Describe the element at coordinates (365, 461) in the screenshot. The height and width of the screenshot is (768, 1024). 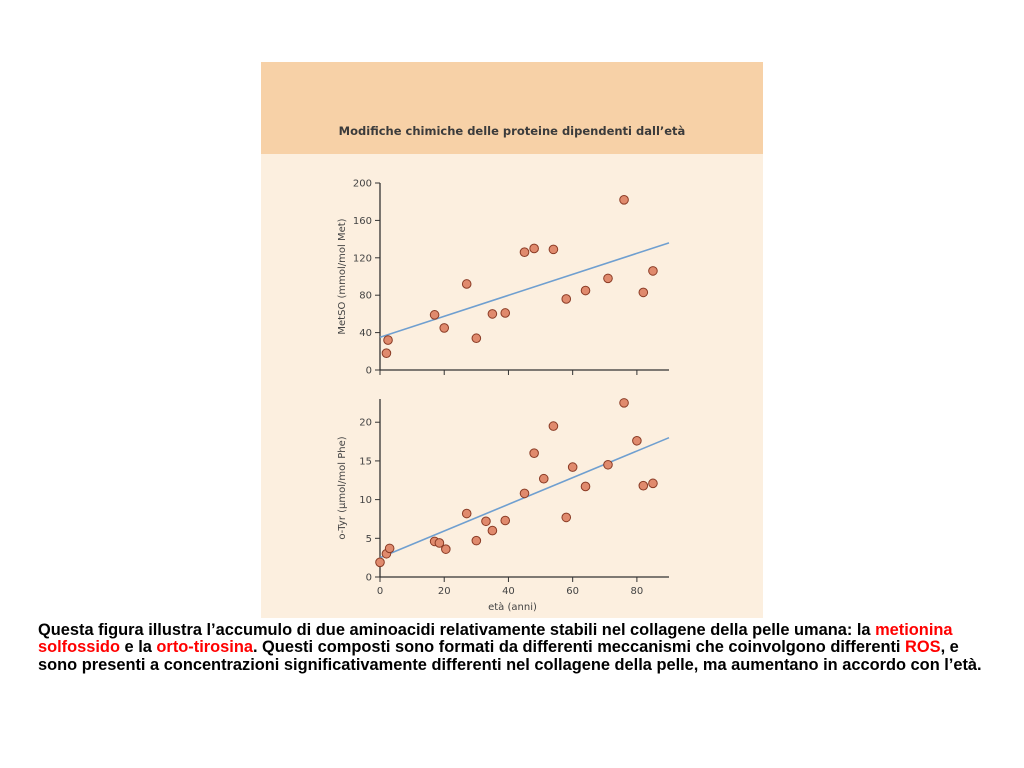
I see `otyr-y-tick-label: 15` at that location.